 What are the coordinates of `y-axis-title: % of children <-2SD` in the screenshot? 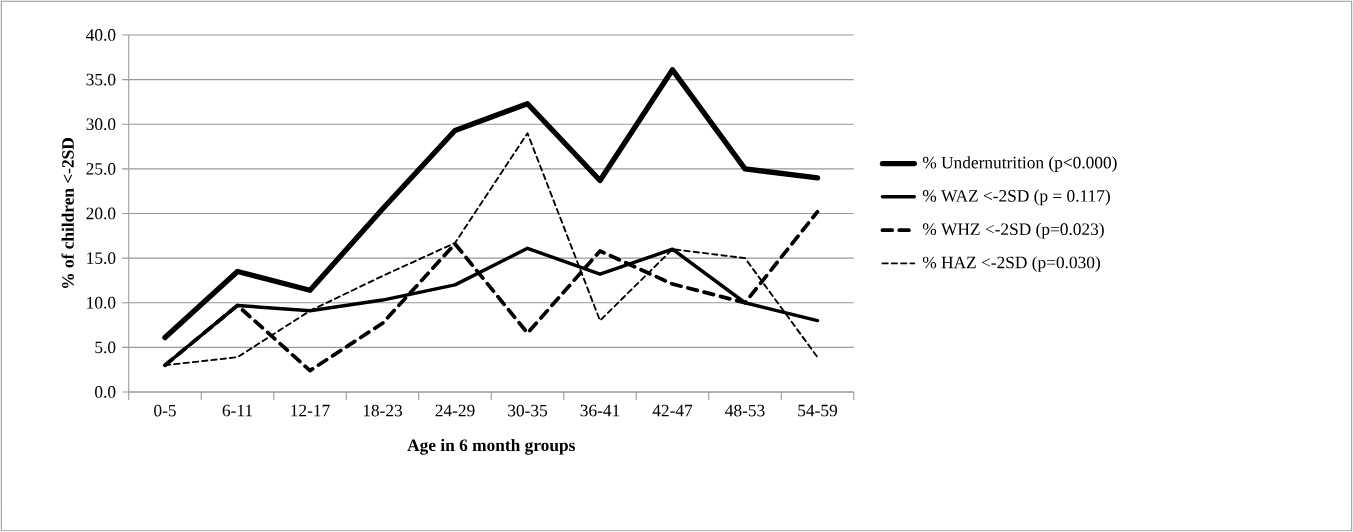 It's located at (67, 213).